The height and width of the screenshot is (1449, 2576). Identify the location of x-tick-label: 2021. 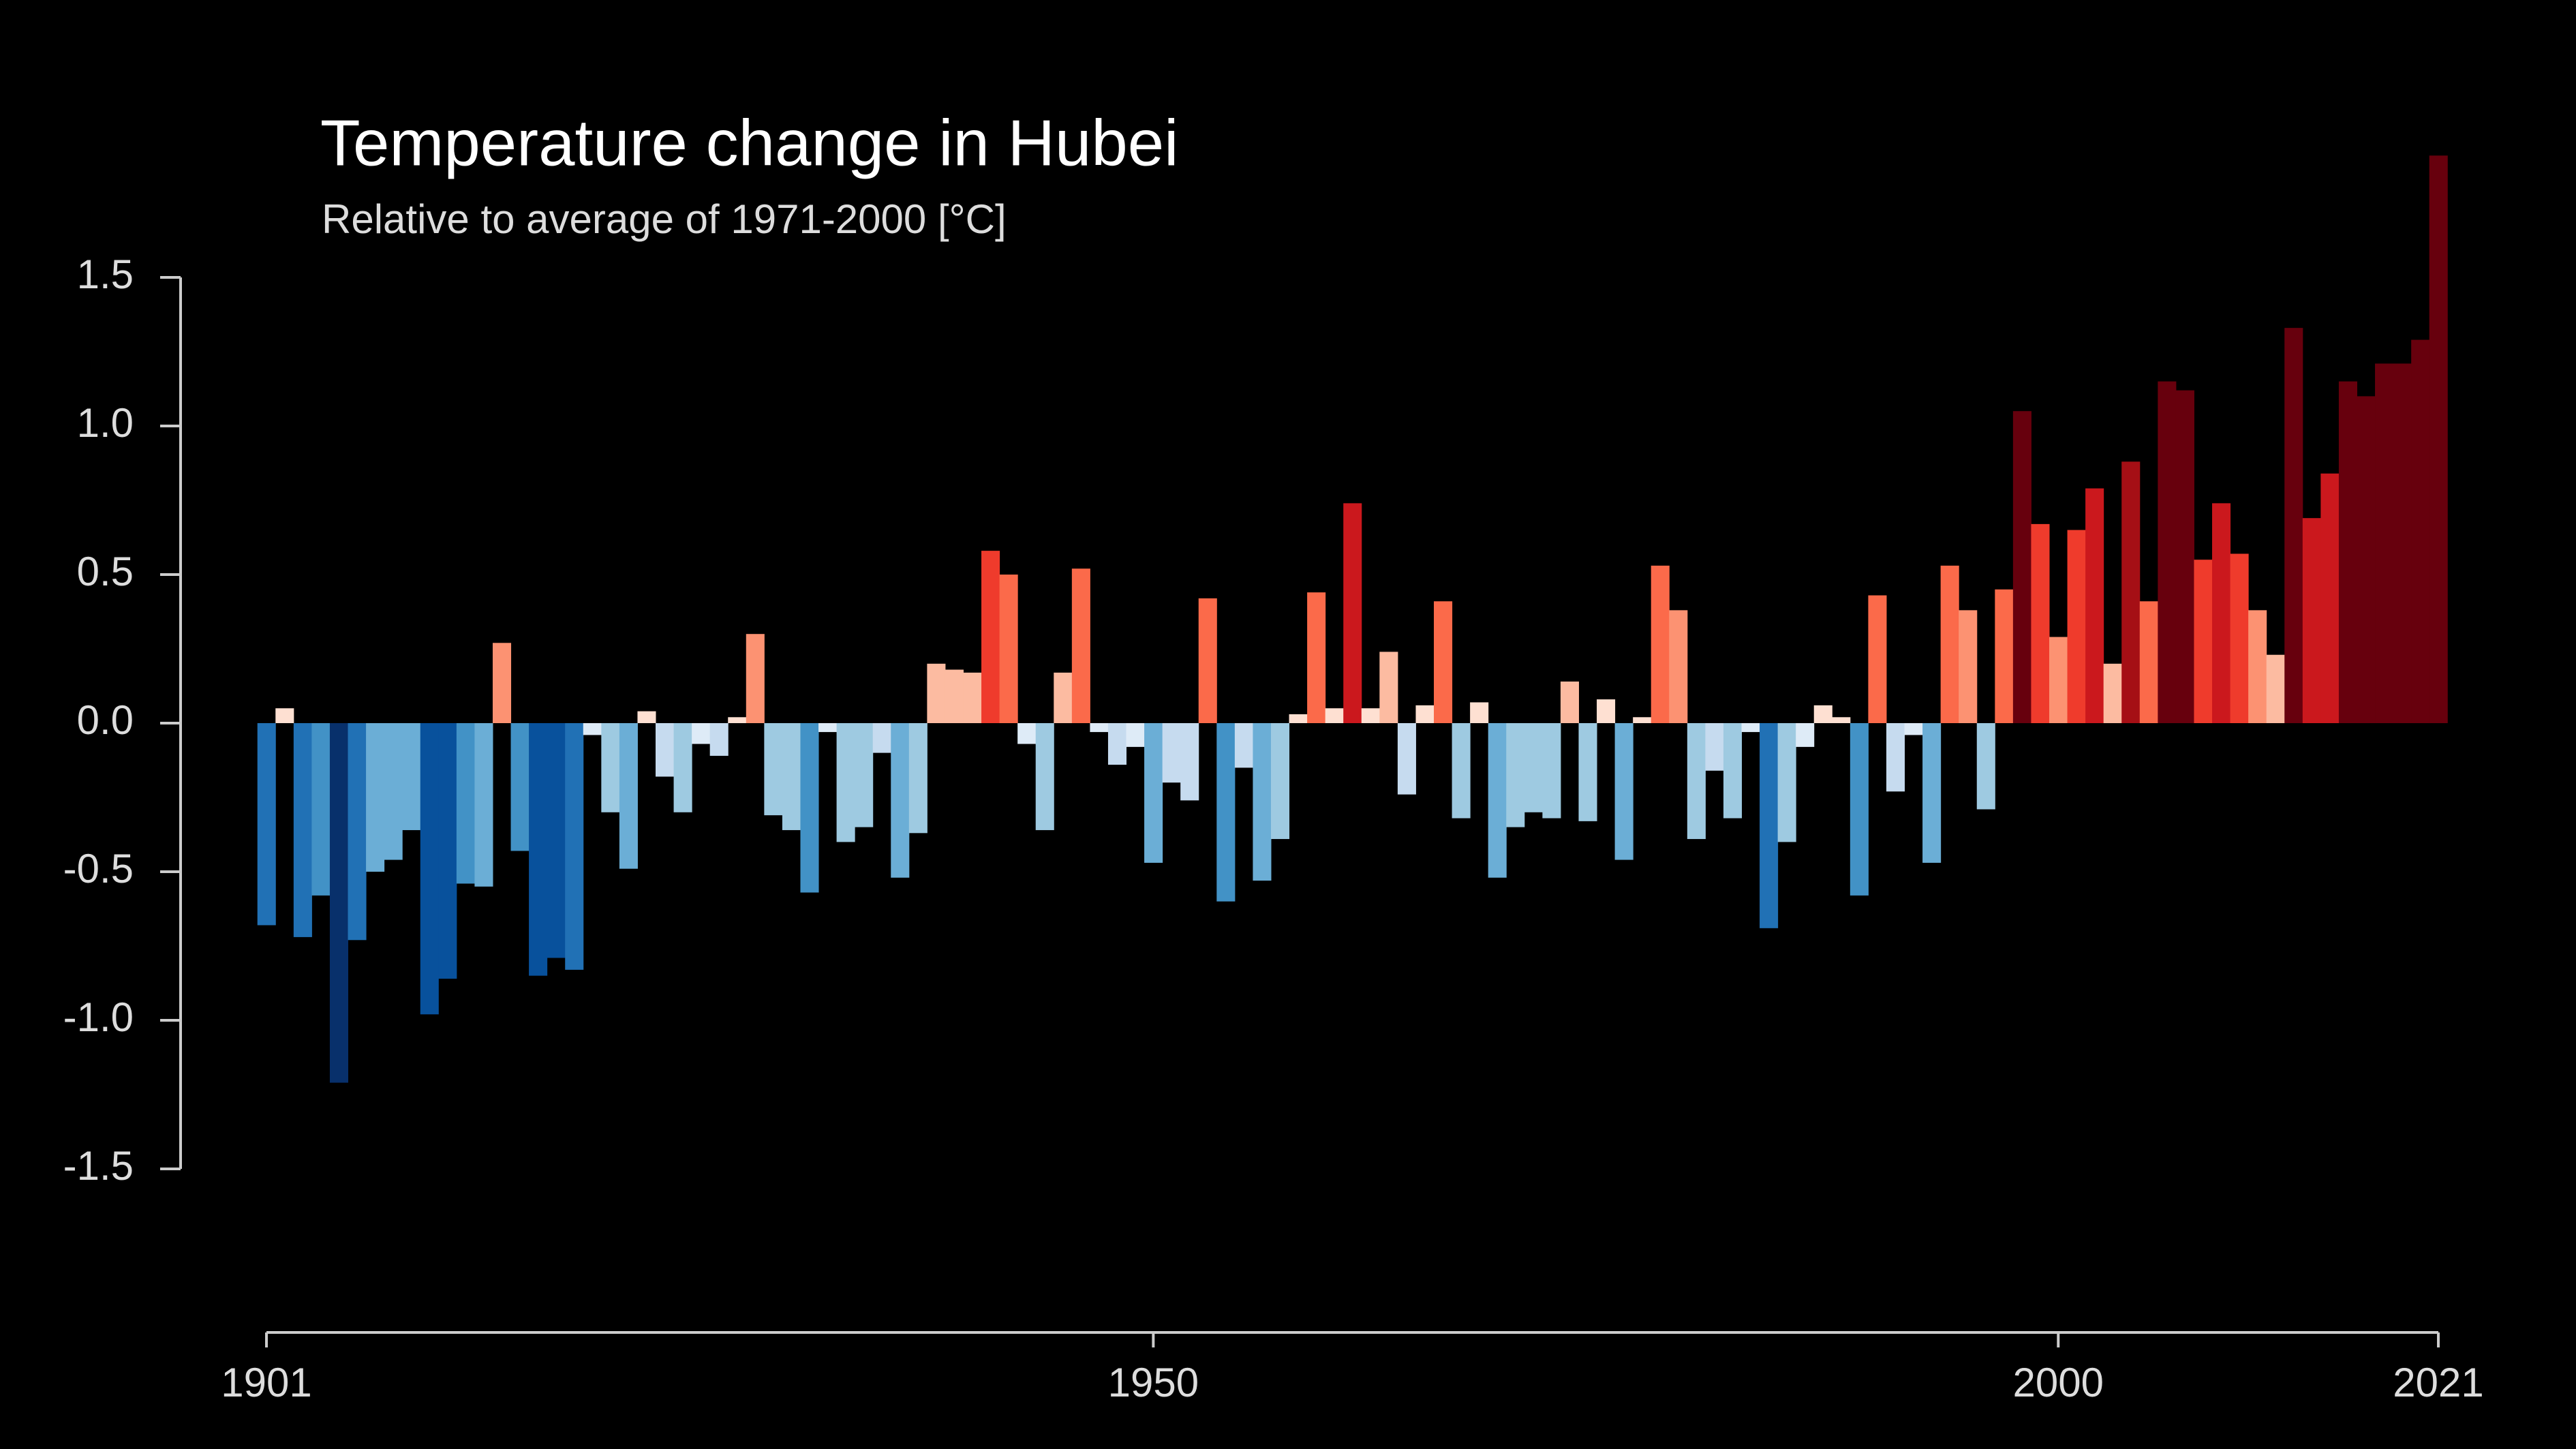
(2438, 1383).